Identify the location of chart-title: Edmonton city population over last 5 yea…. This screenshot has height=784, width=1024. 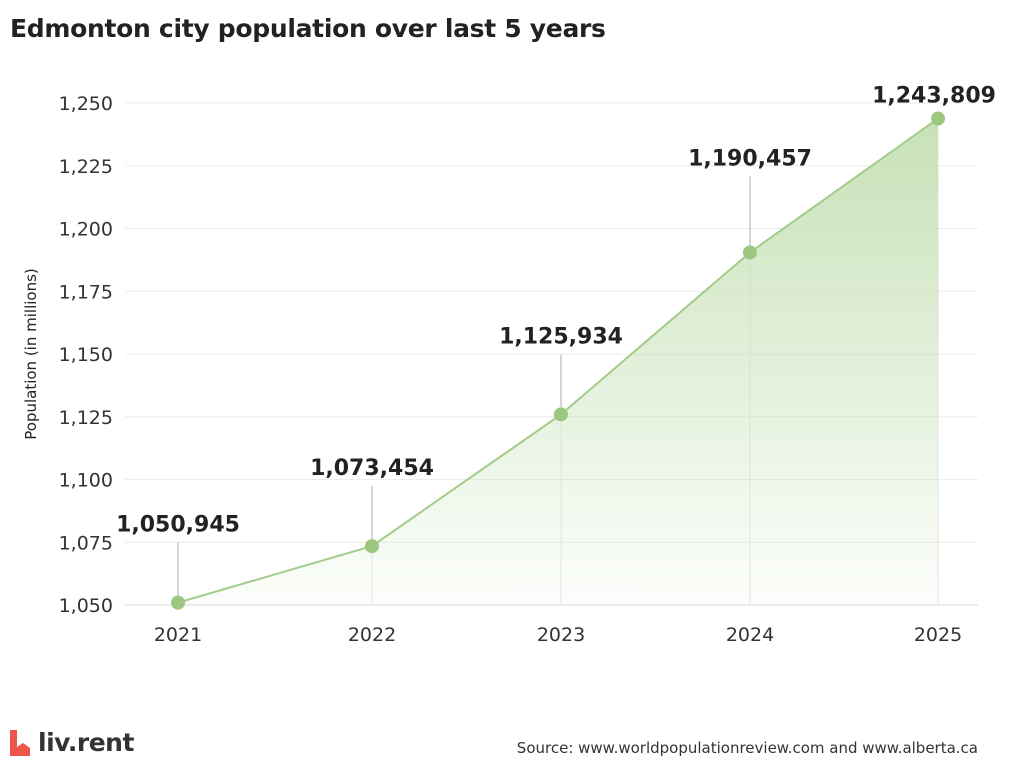
(308, 28).